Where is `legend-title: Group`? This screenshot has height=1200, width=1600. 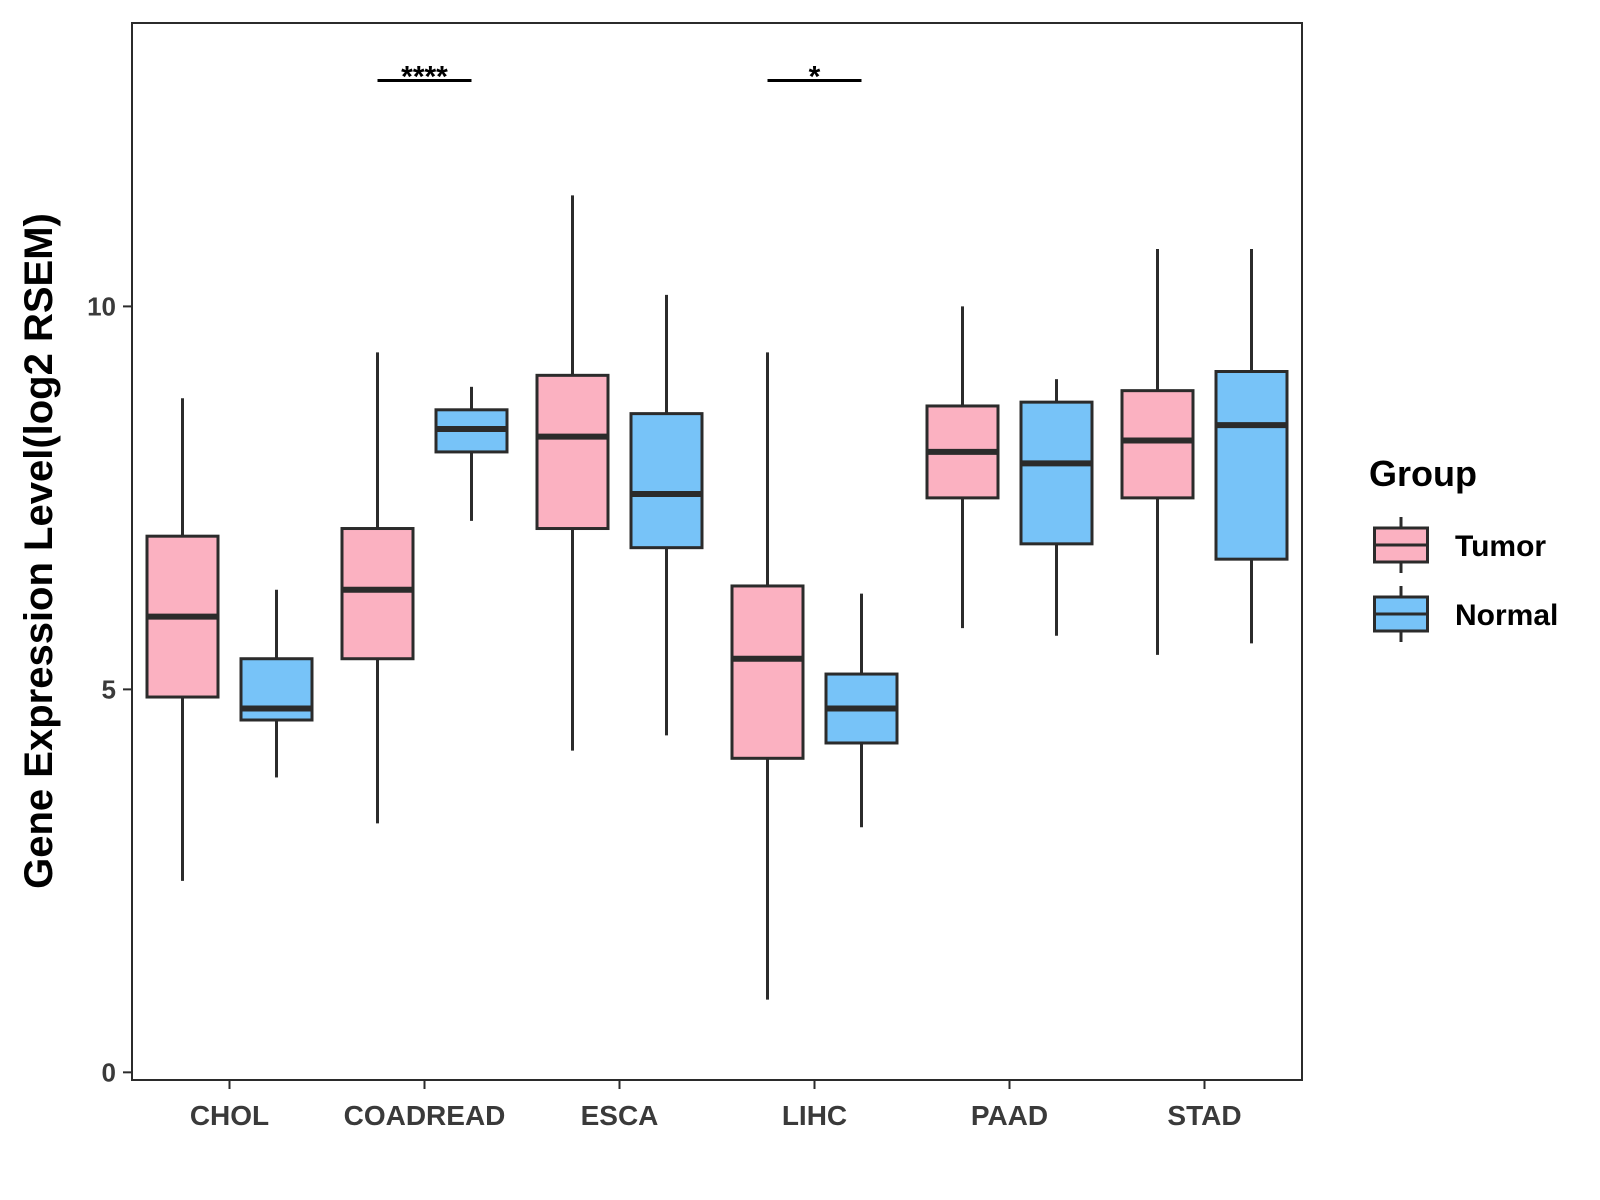
legend-title: Group is located at coordinates (1423, 473).